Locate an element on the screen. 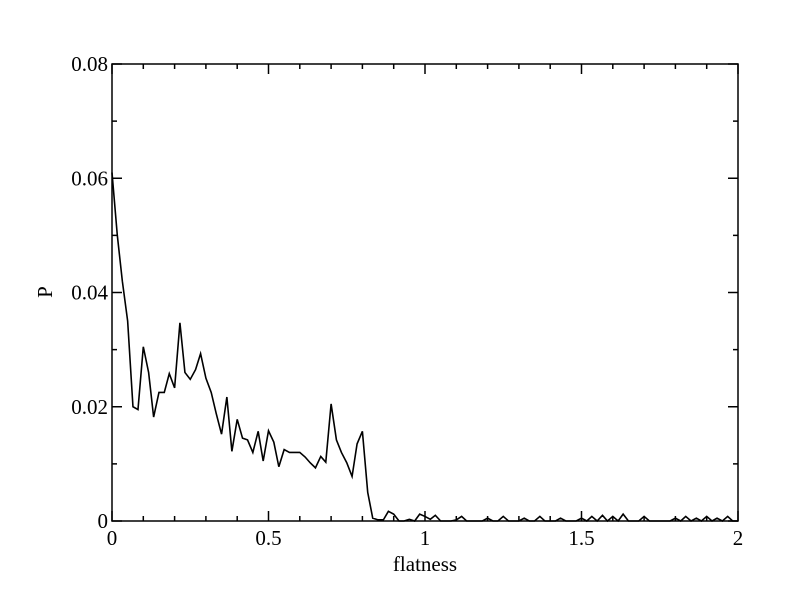 This screenshot has height=612, width=792. y-tick-label: 0.02 is located at coordinates (89, 407).